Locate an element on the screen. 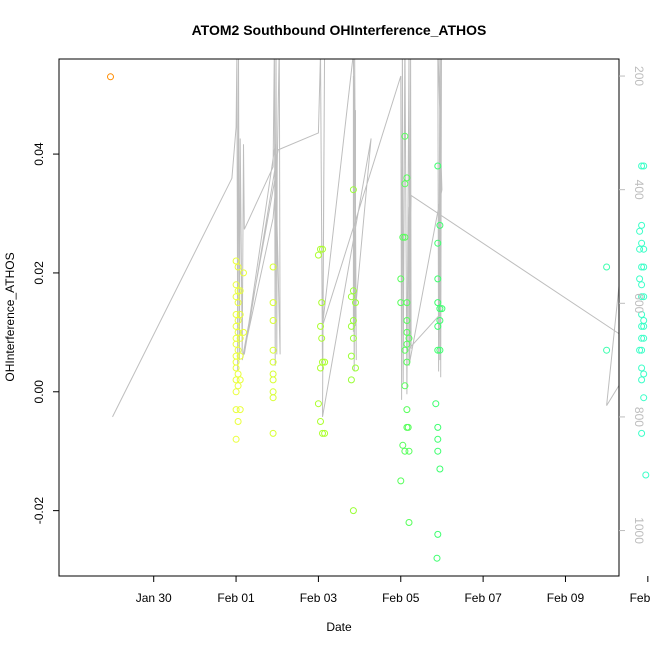 The height and width of the screenshot is (650, 650). y-tick-label: 0.00 is located at coordinates (39, 392).